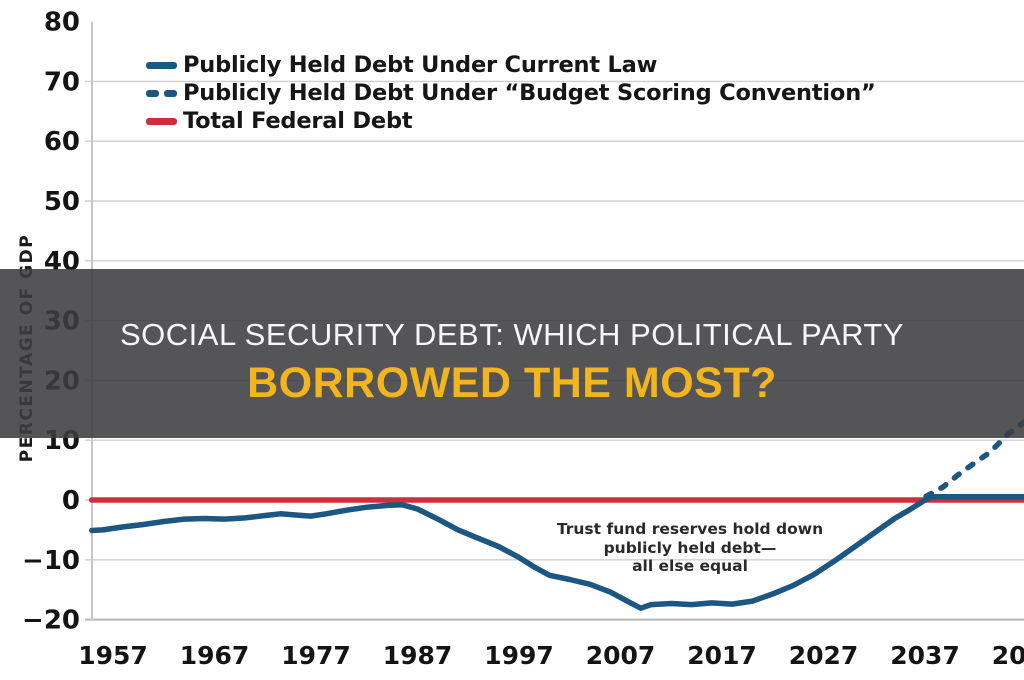 This screenshot has height=680, width=1024. What do you see at coordinates (722, 655) in the screenshot?
I see `svg-text: 2017` at bounding box center [722, 655].